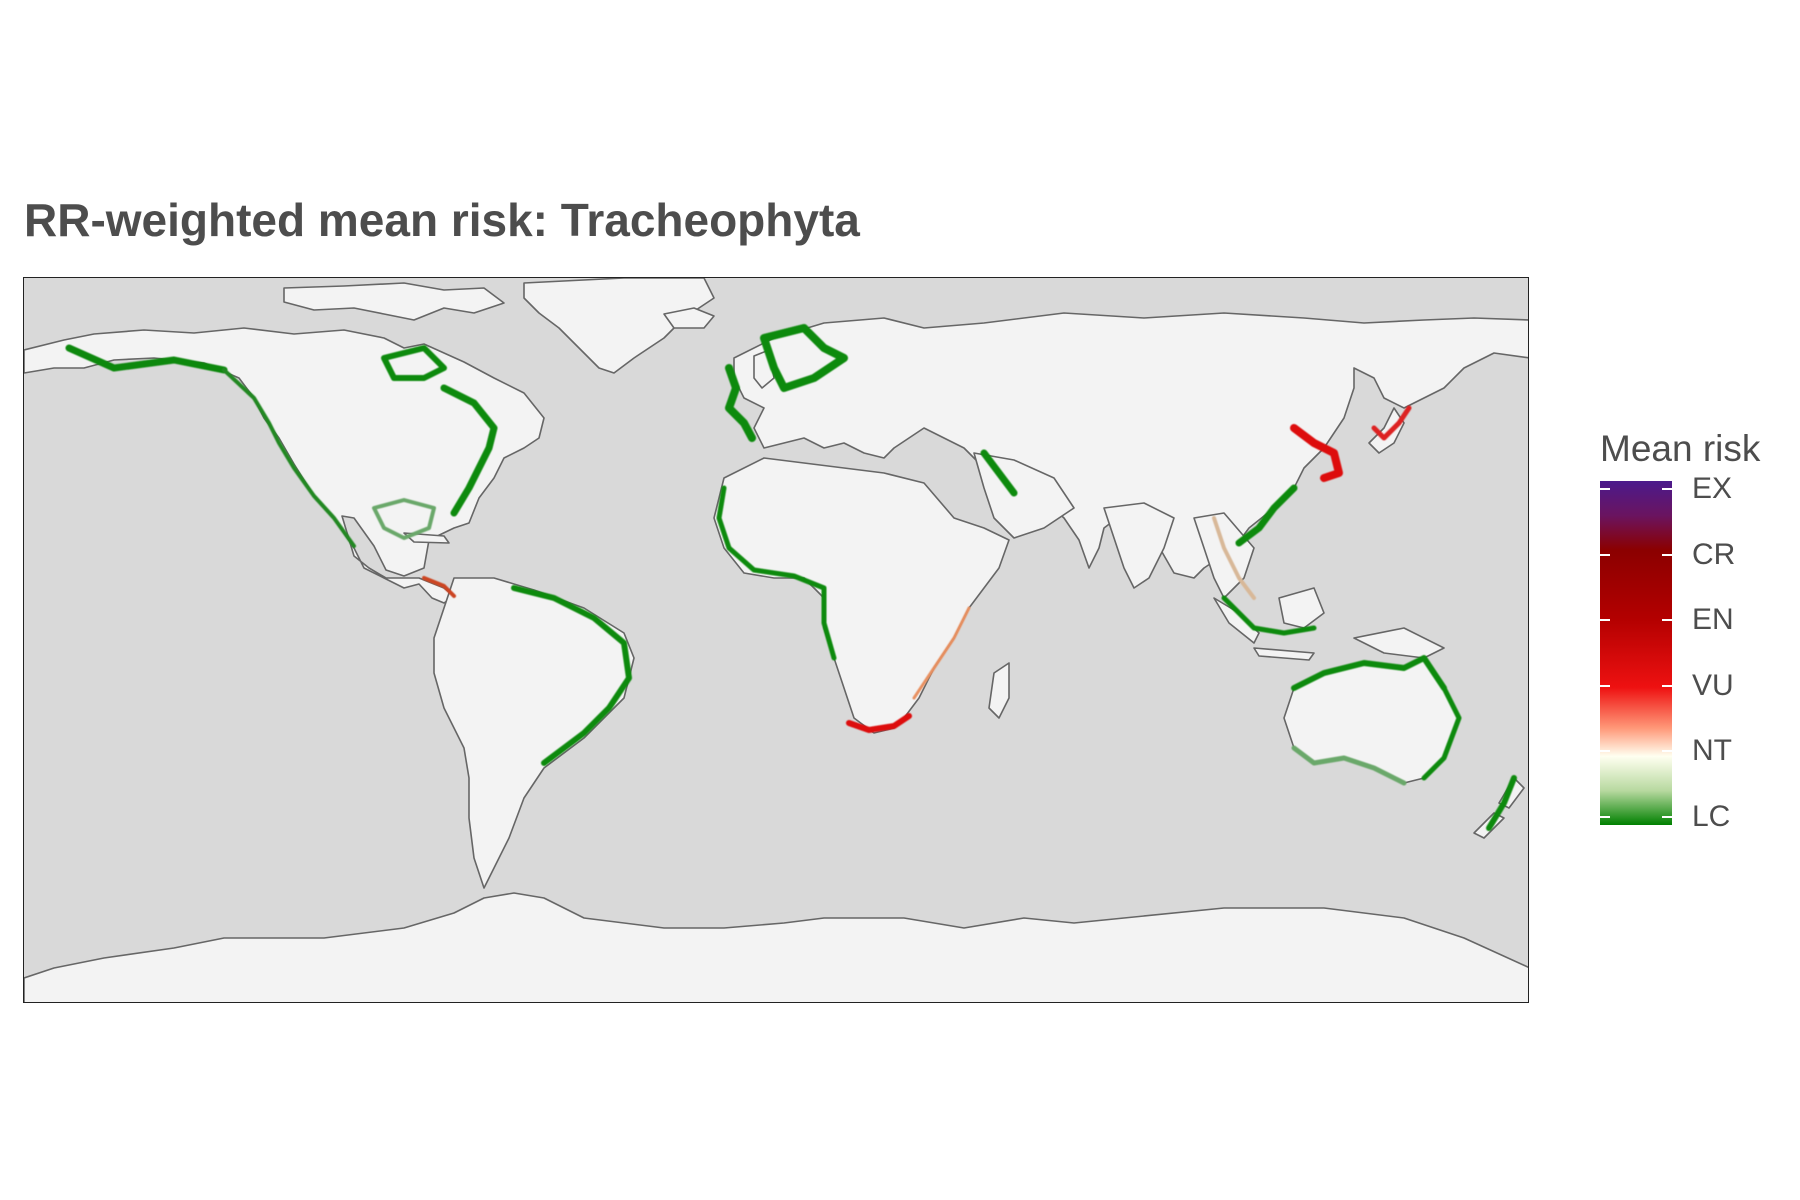 This screenshot has height=1200, width=1800. Describe the element at coordinates (1680, 448) in the screenshot. I see `legend-title: Mean risk` at that location.